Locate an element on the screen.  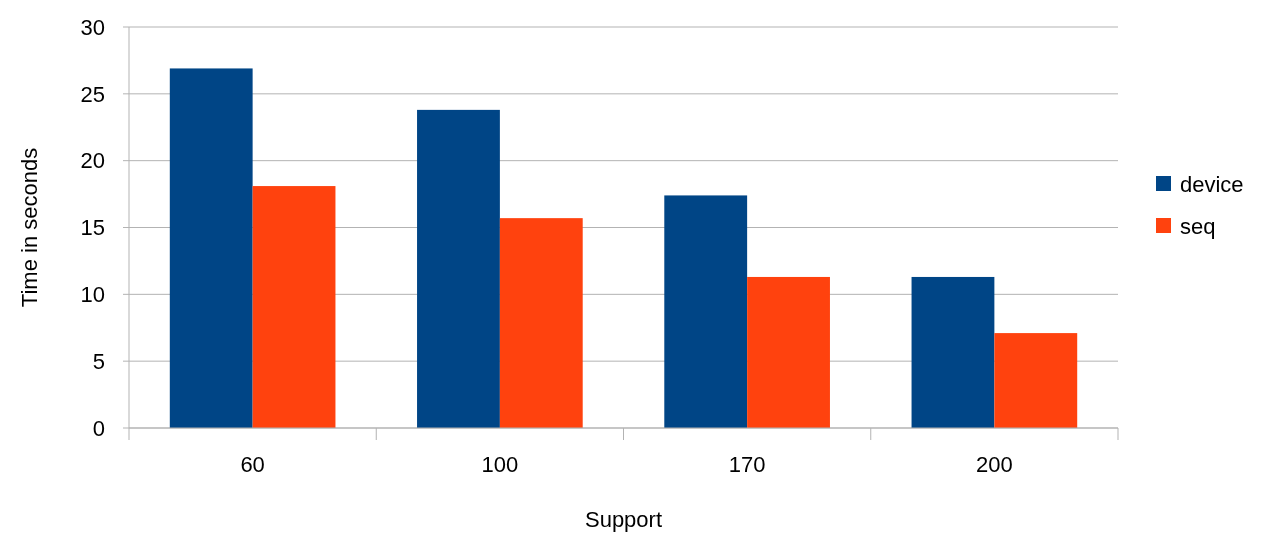
y-tick-label: 15 is located at coordinates (92, 228).